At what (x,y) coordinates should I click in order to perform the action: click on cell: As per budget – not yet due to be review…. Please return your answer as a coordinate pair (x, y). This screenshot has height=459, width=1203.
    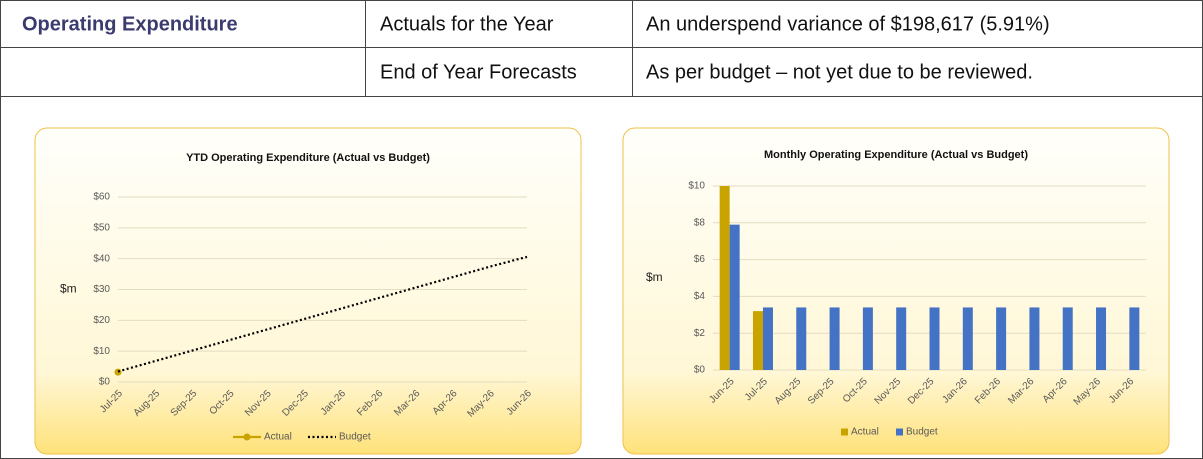
    Looking at the image, I should click on (839, 72).